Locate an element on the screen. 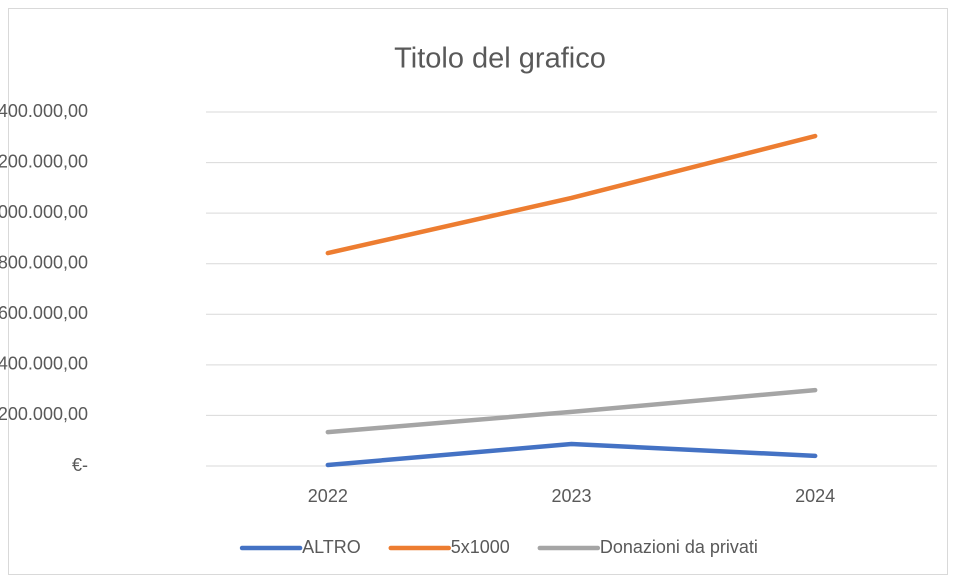  x-tick-label: 2023 is located at coordinates (571, 496).